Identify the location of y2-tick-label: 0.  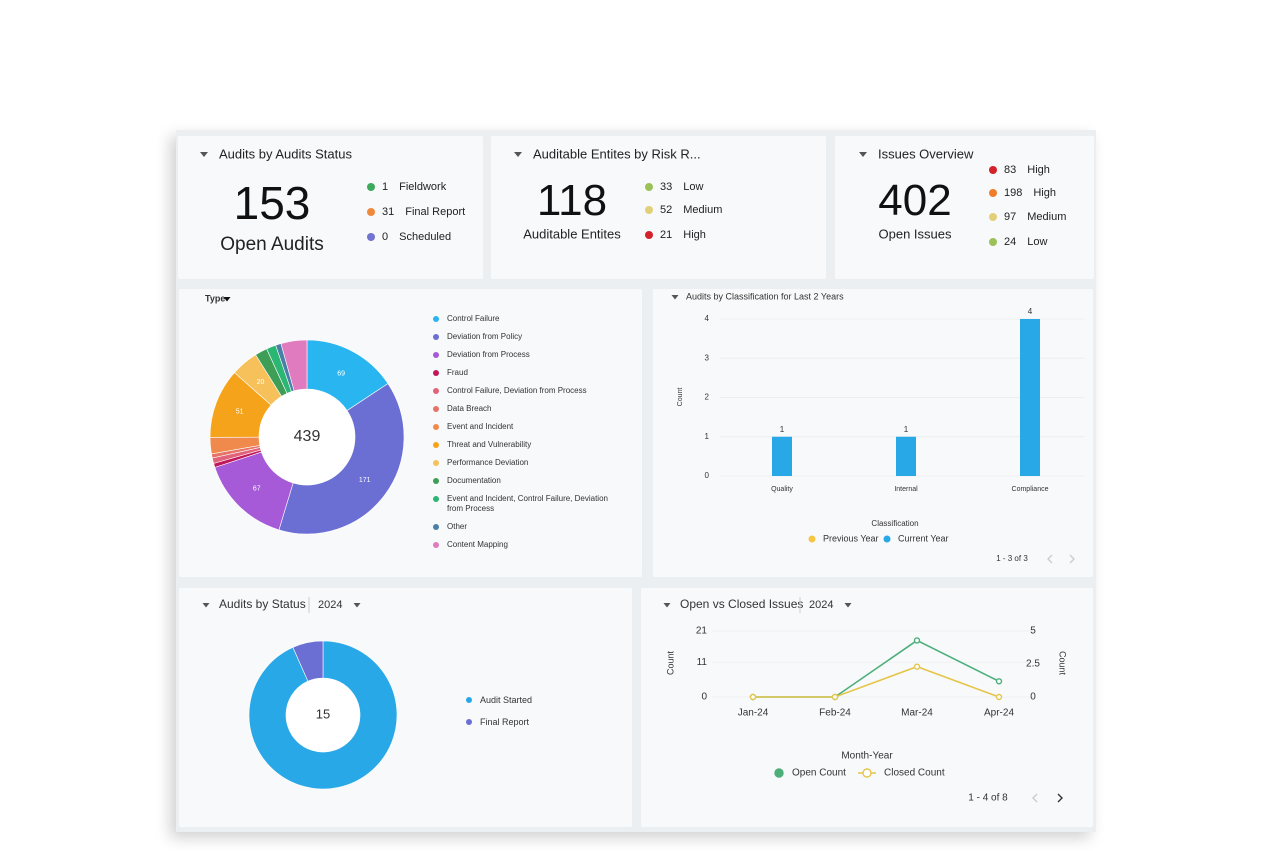
(1033, 697).